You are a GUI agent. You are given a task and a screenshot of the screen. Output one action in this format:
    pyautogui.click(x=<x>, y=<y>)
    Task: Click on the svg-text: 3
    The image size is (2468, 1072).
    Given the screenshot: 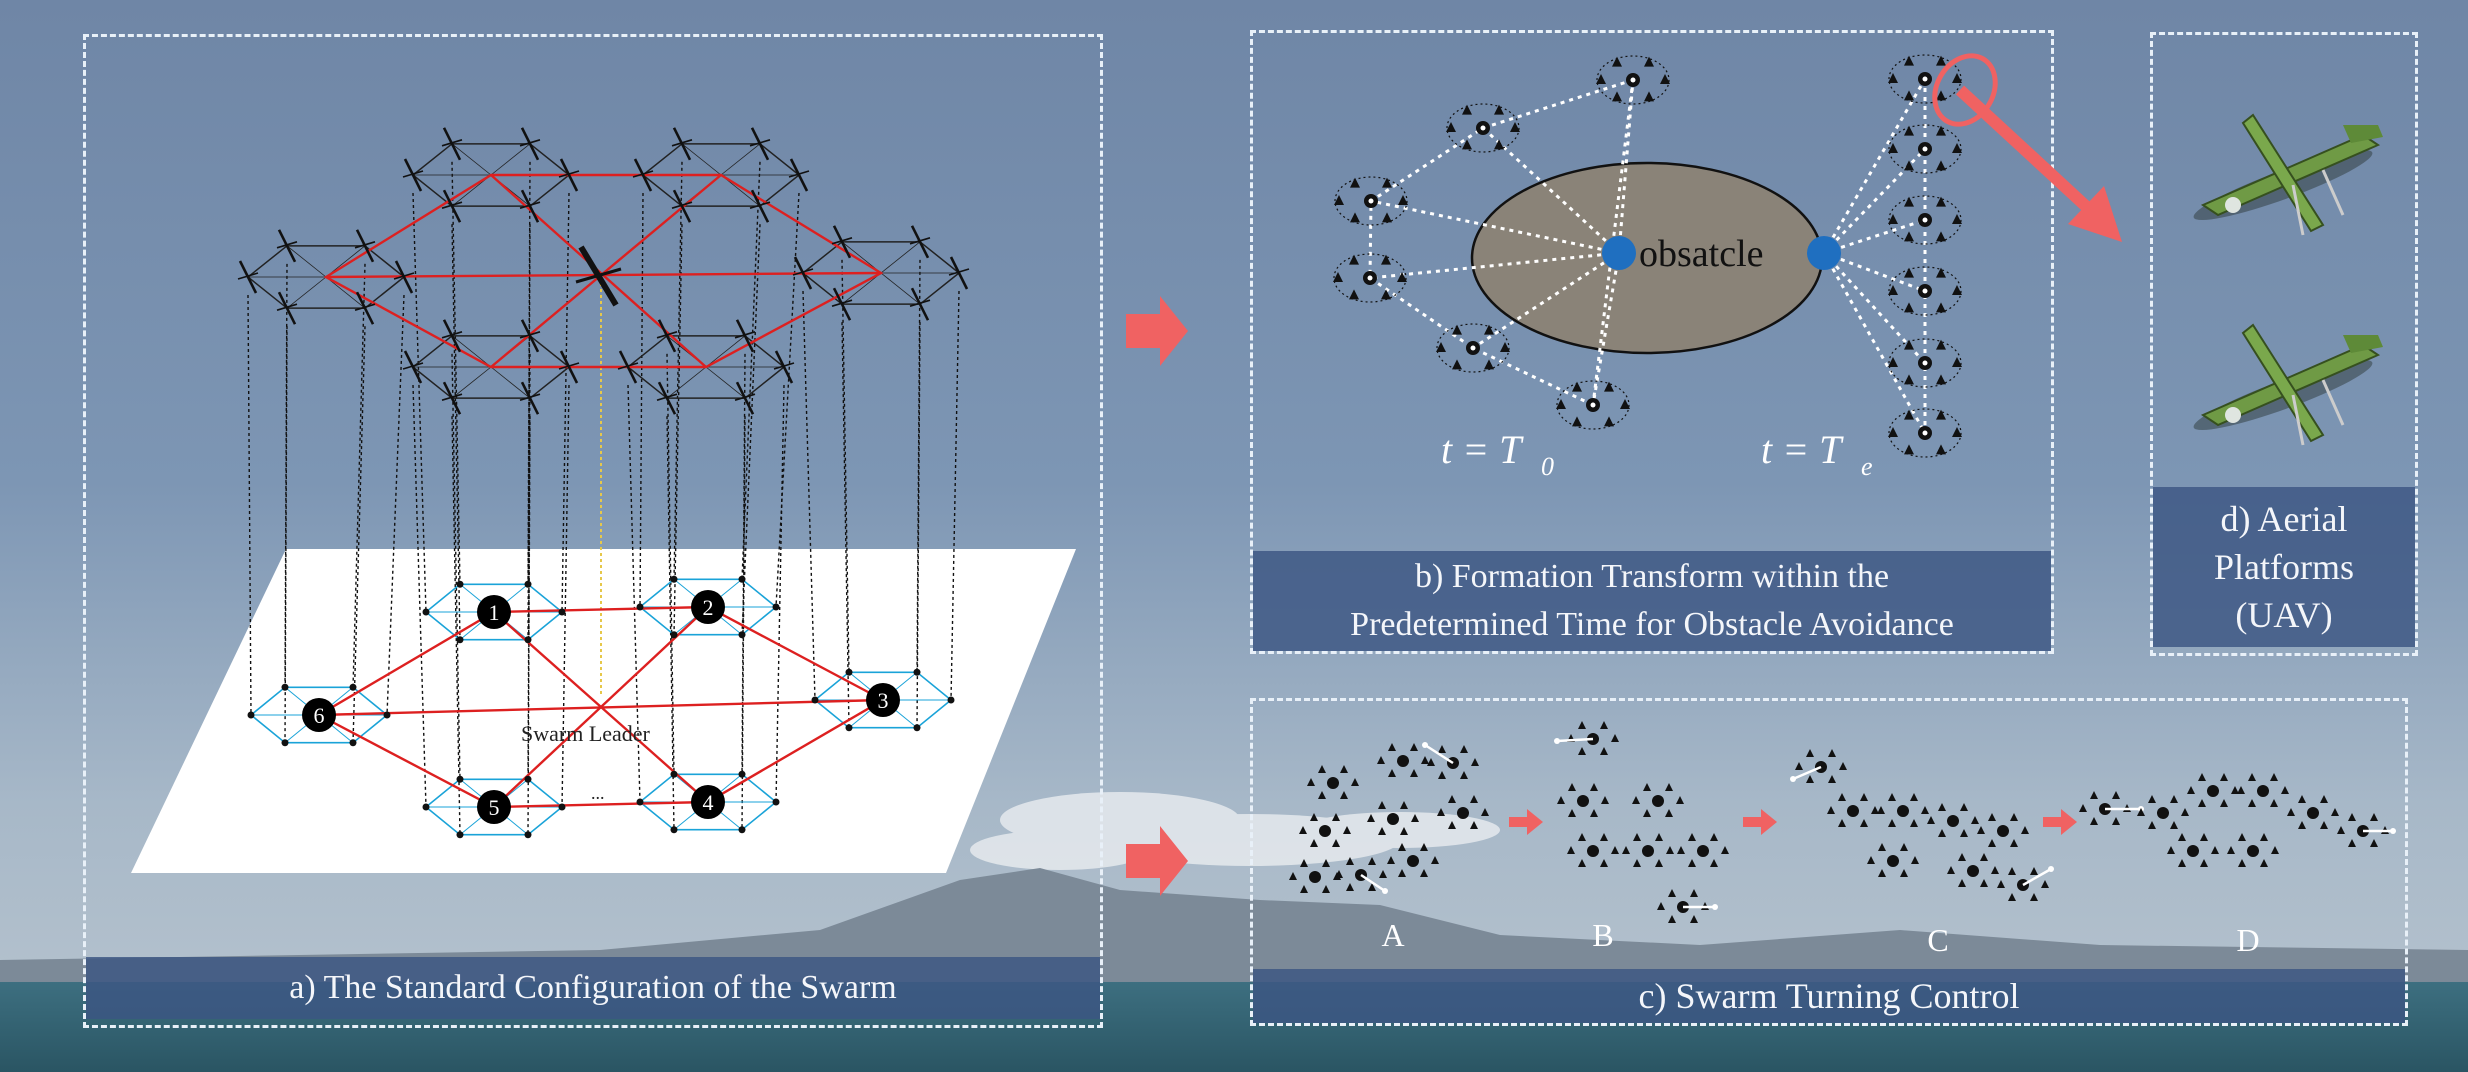 What is the action you would take?
    pyautogui.click(x=883, y=700)
    